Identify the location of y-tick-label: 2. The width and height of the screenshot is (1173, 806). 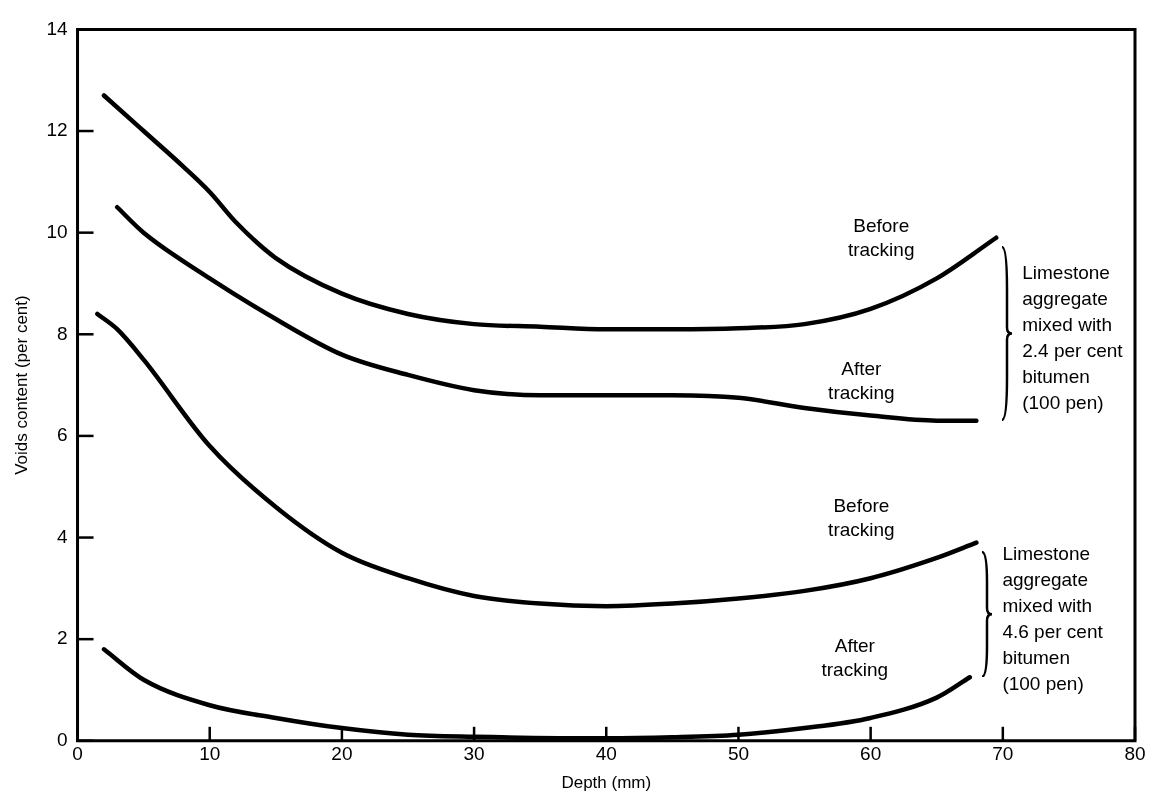
(62, 638).